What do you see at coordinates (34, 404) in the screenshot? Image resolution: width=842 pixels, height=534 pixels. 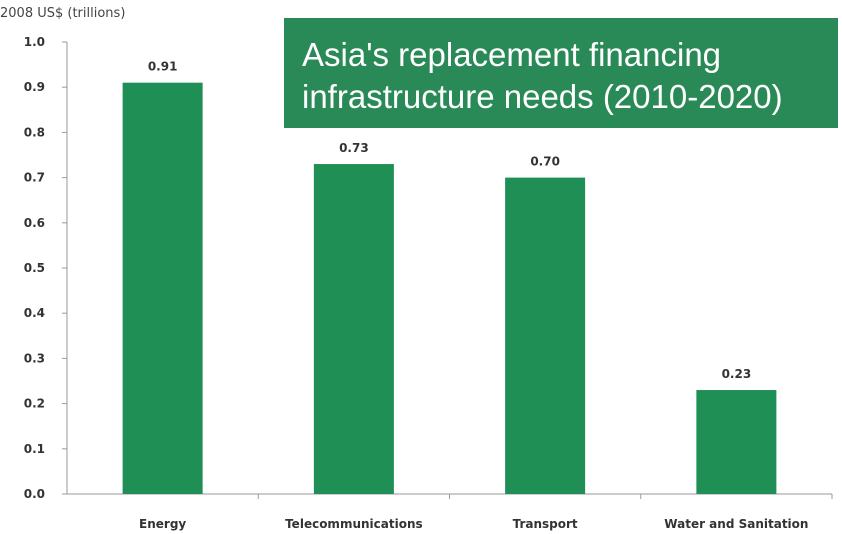 I see `y-tick-label: 0.2` at bounding box center [34, 404].